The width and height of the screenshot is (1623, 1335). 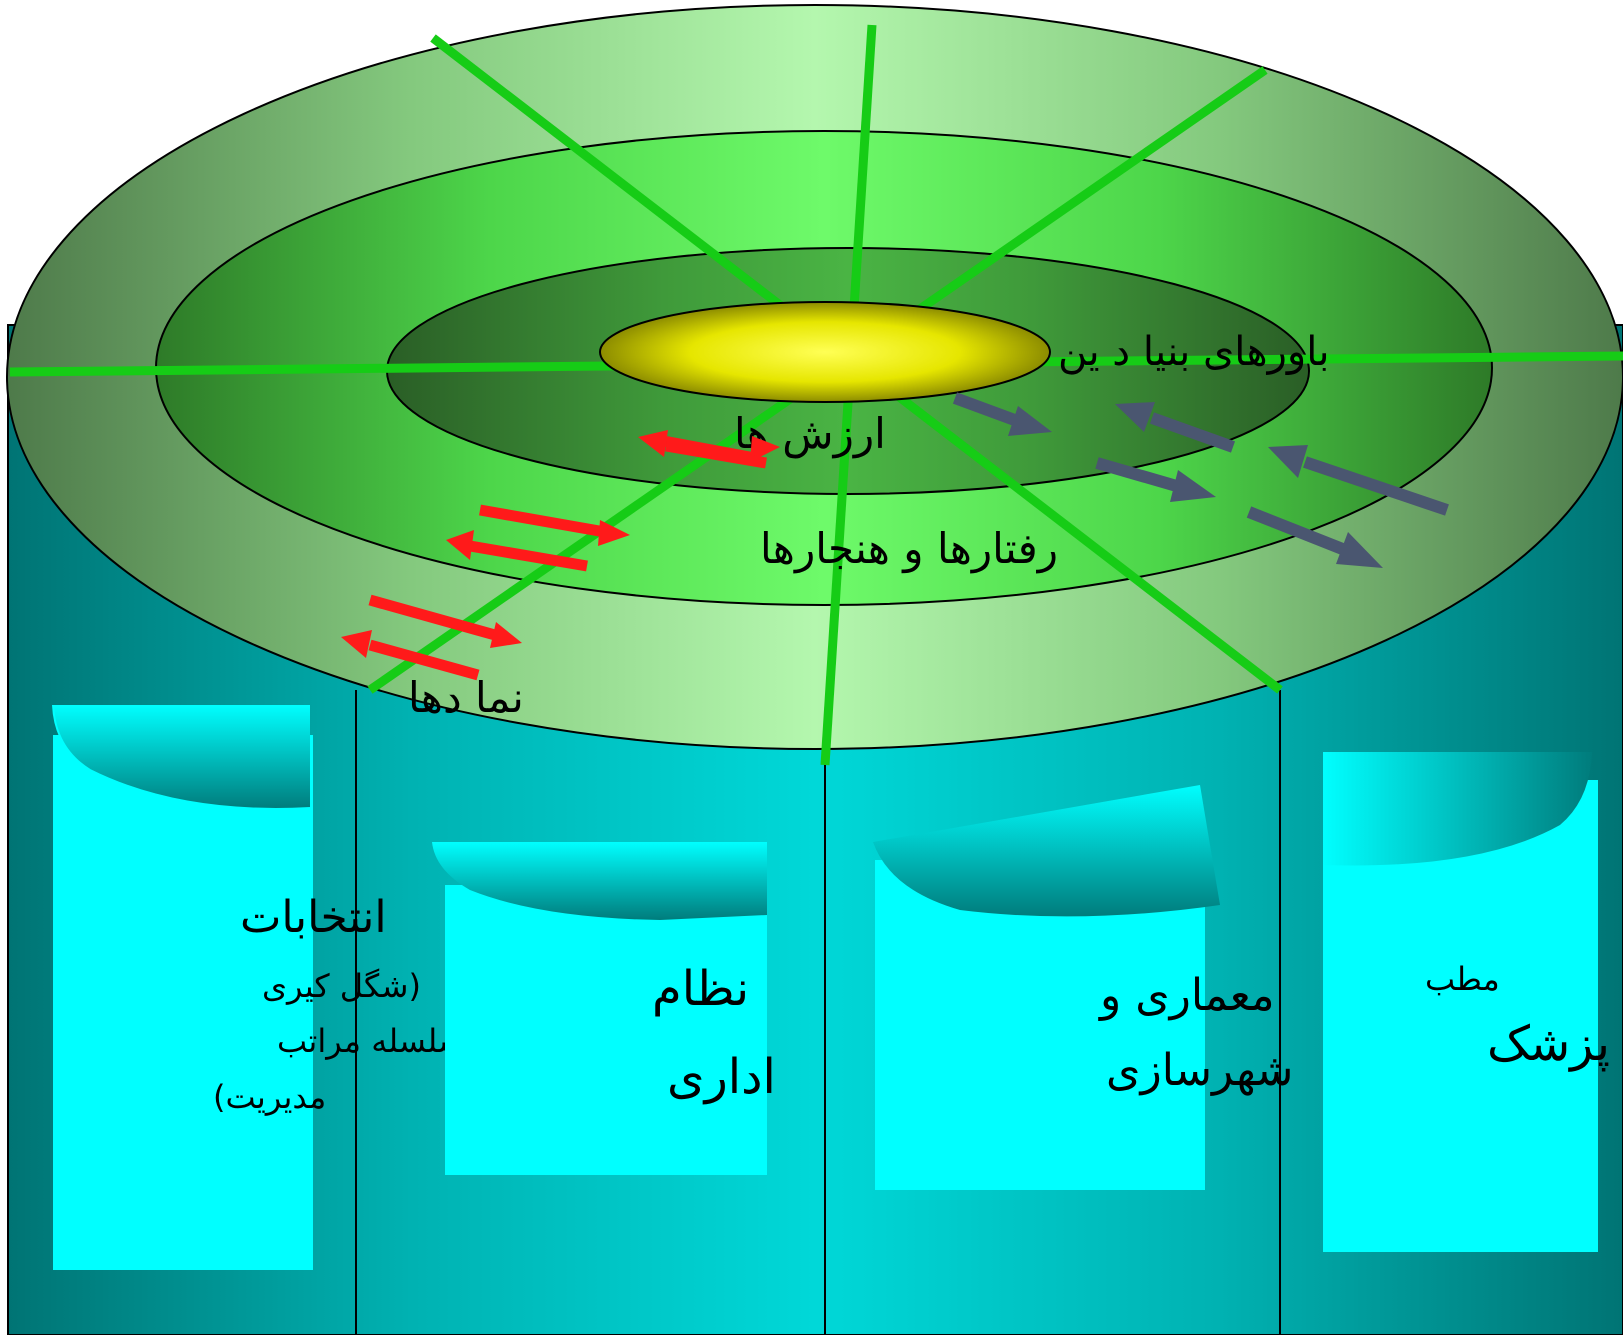 What do you see at coordinates (1046, 851) in the screenshot?
I see `architecture-panel-curl` at bounding box center [1046, 851].